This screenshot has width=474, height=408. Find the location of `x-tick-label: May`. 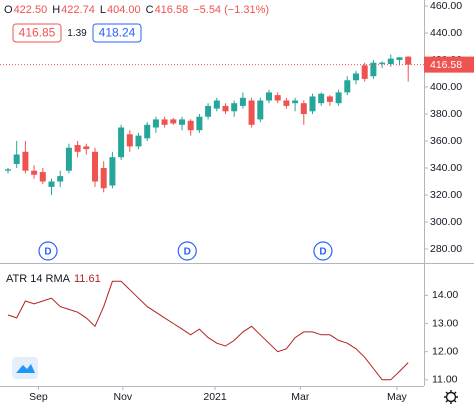

x-tick-label: May is located at coordinates (397, 397).